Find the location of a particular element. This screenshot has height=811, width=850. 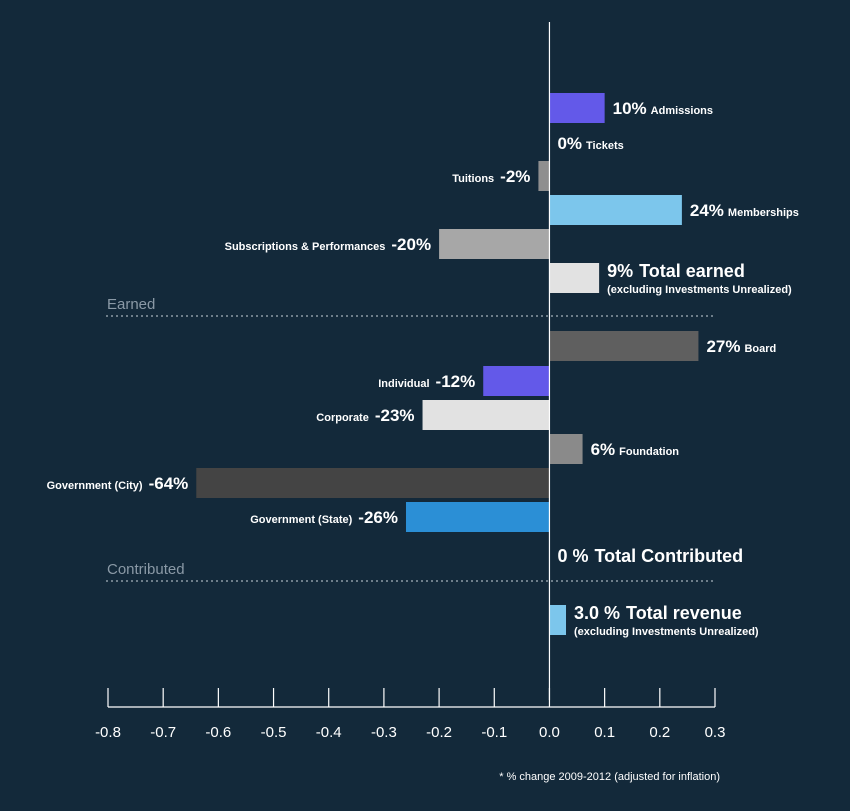

bar-individual is located at coordinates (516, 381).